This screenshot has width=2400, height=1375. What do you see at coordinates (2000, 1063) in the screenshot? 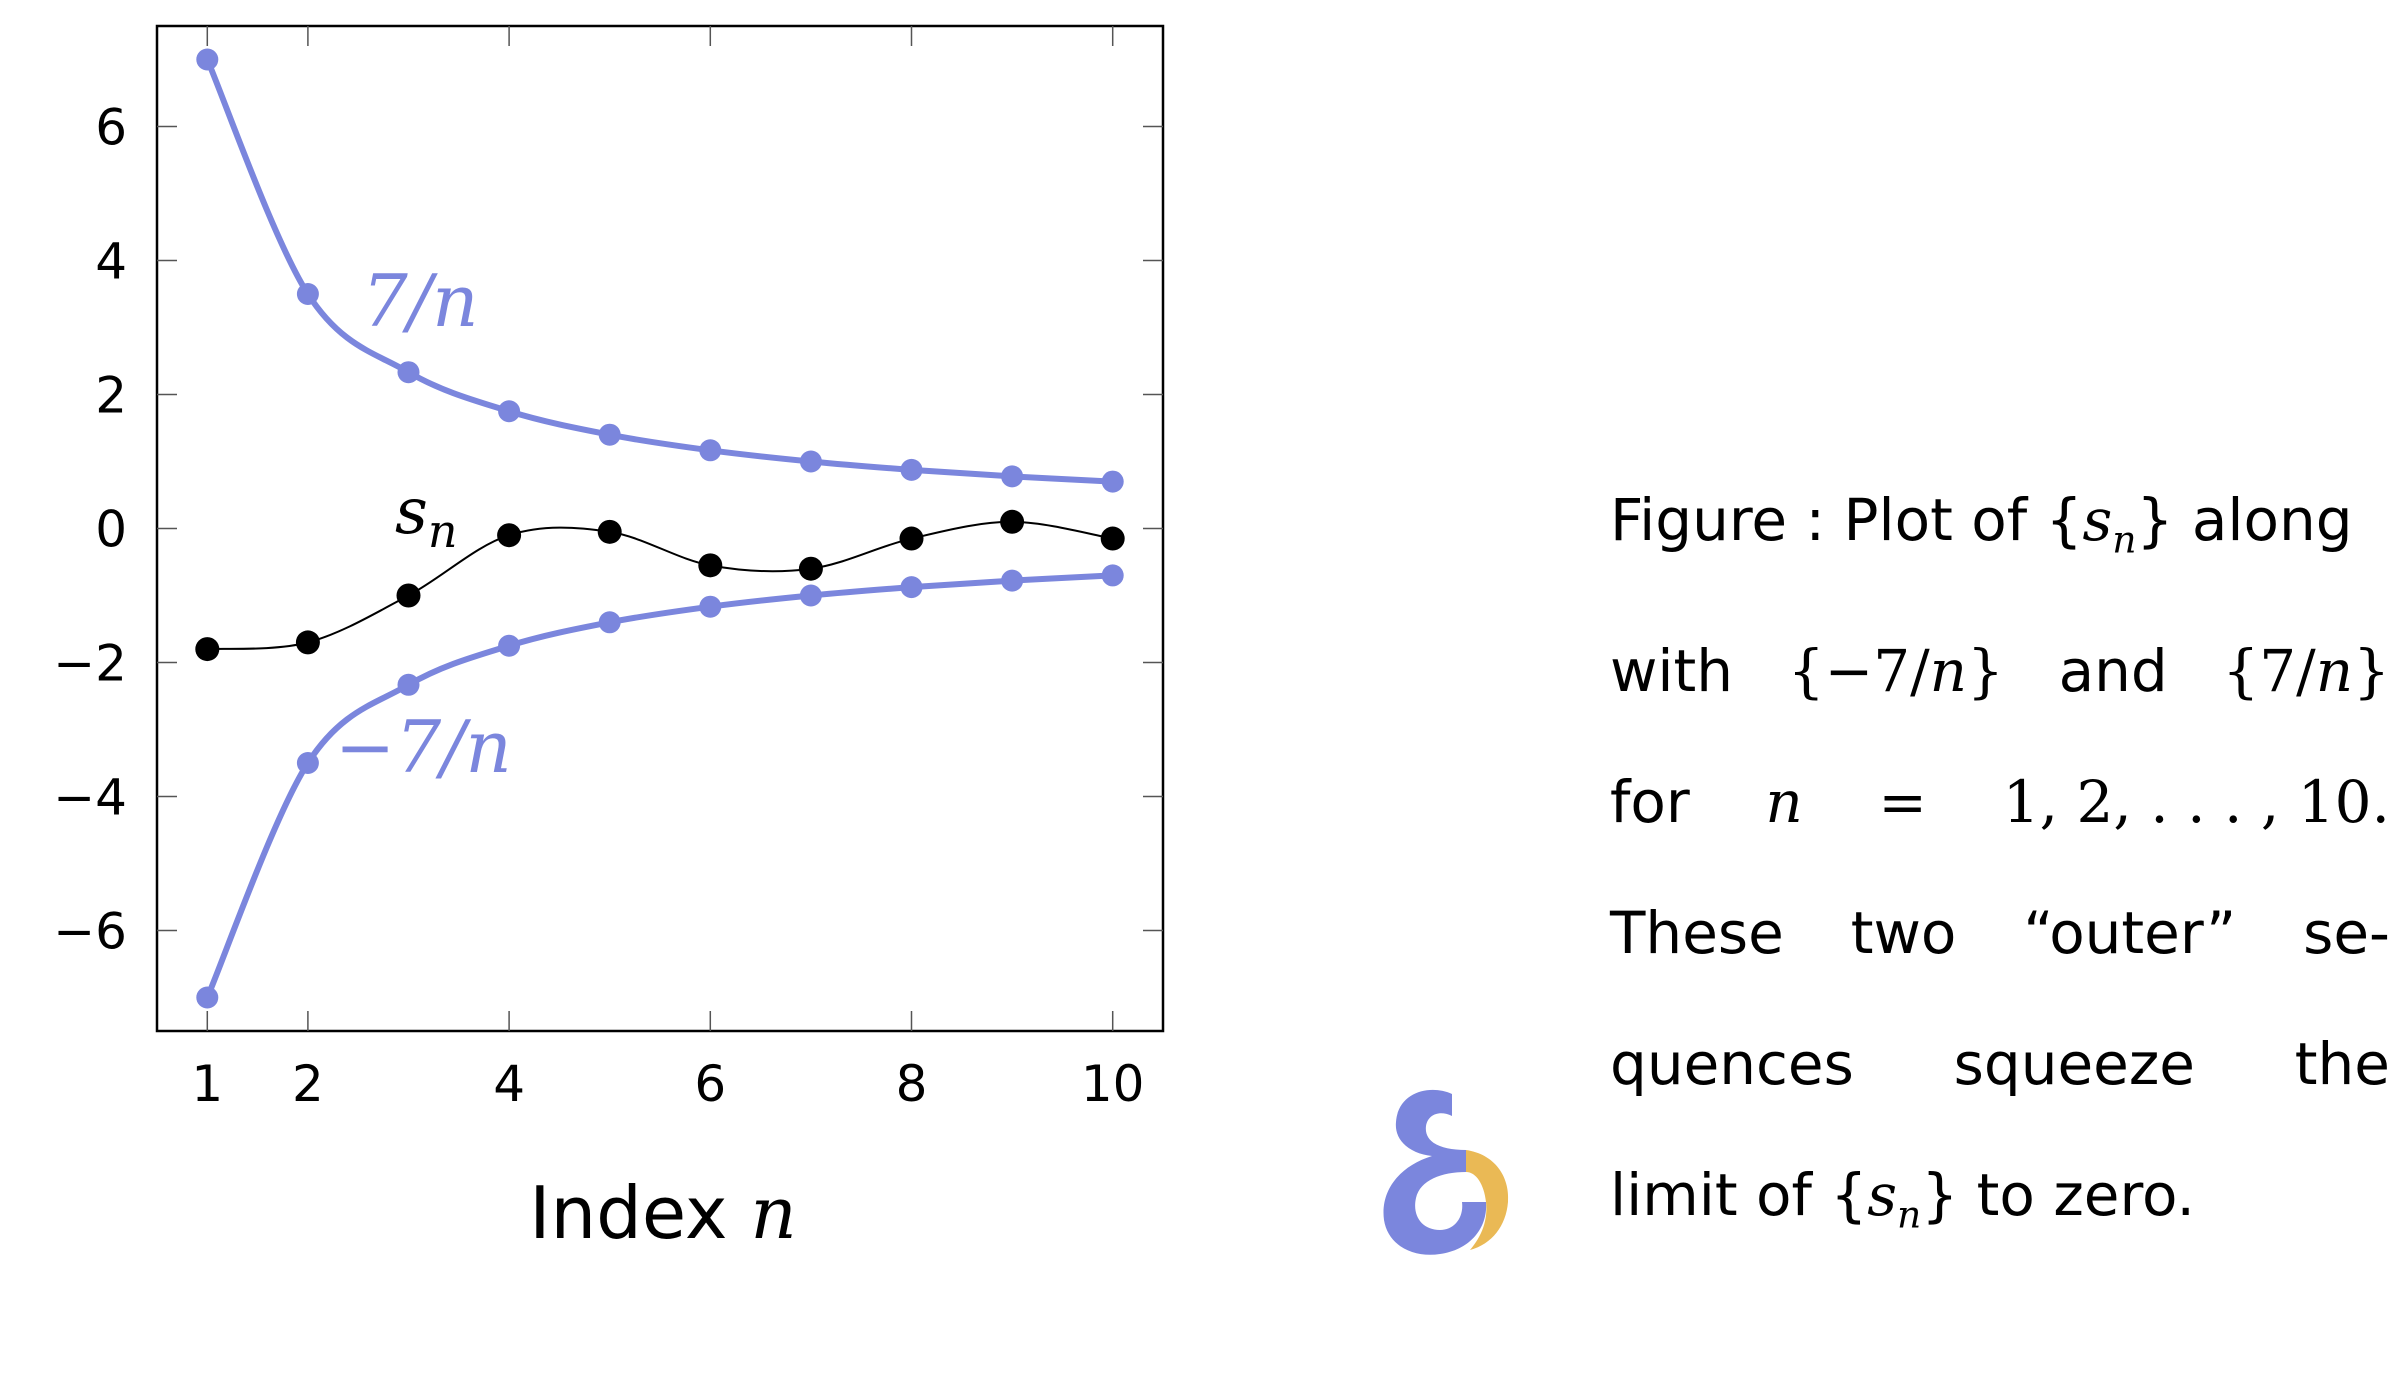
I see `caption-line-5: quences squeeze the` at bounding box center [2000, 1063].